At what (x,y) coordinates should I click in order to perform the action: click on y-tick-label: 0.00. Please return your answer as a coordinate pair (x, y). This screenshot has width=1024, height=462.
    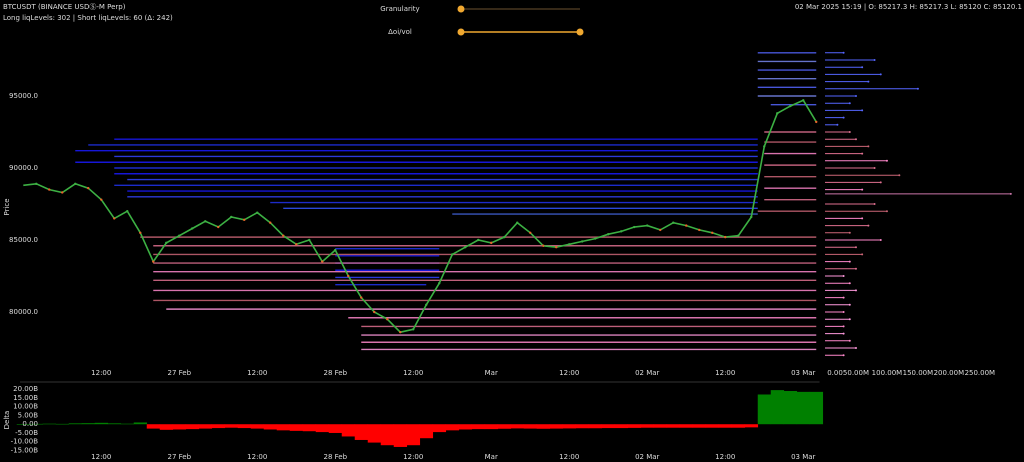
    Looking at the image, I should click on (30, 424).